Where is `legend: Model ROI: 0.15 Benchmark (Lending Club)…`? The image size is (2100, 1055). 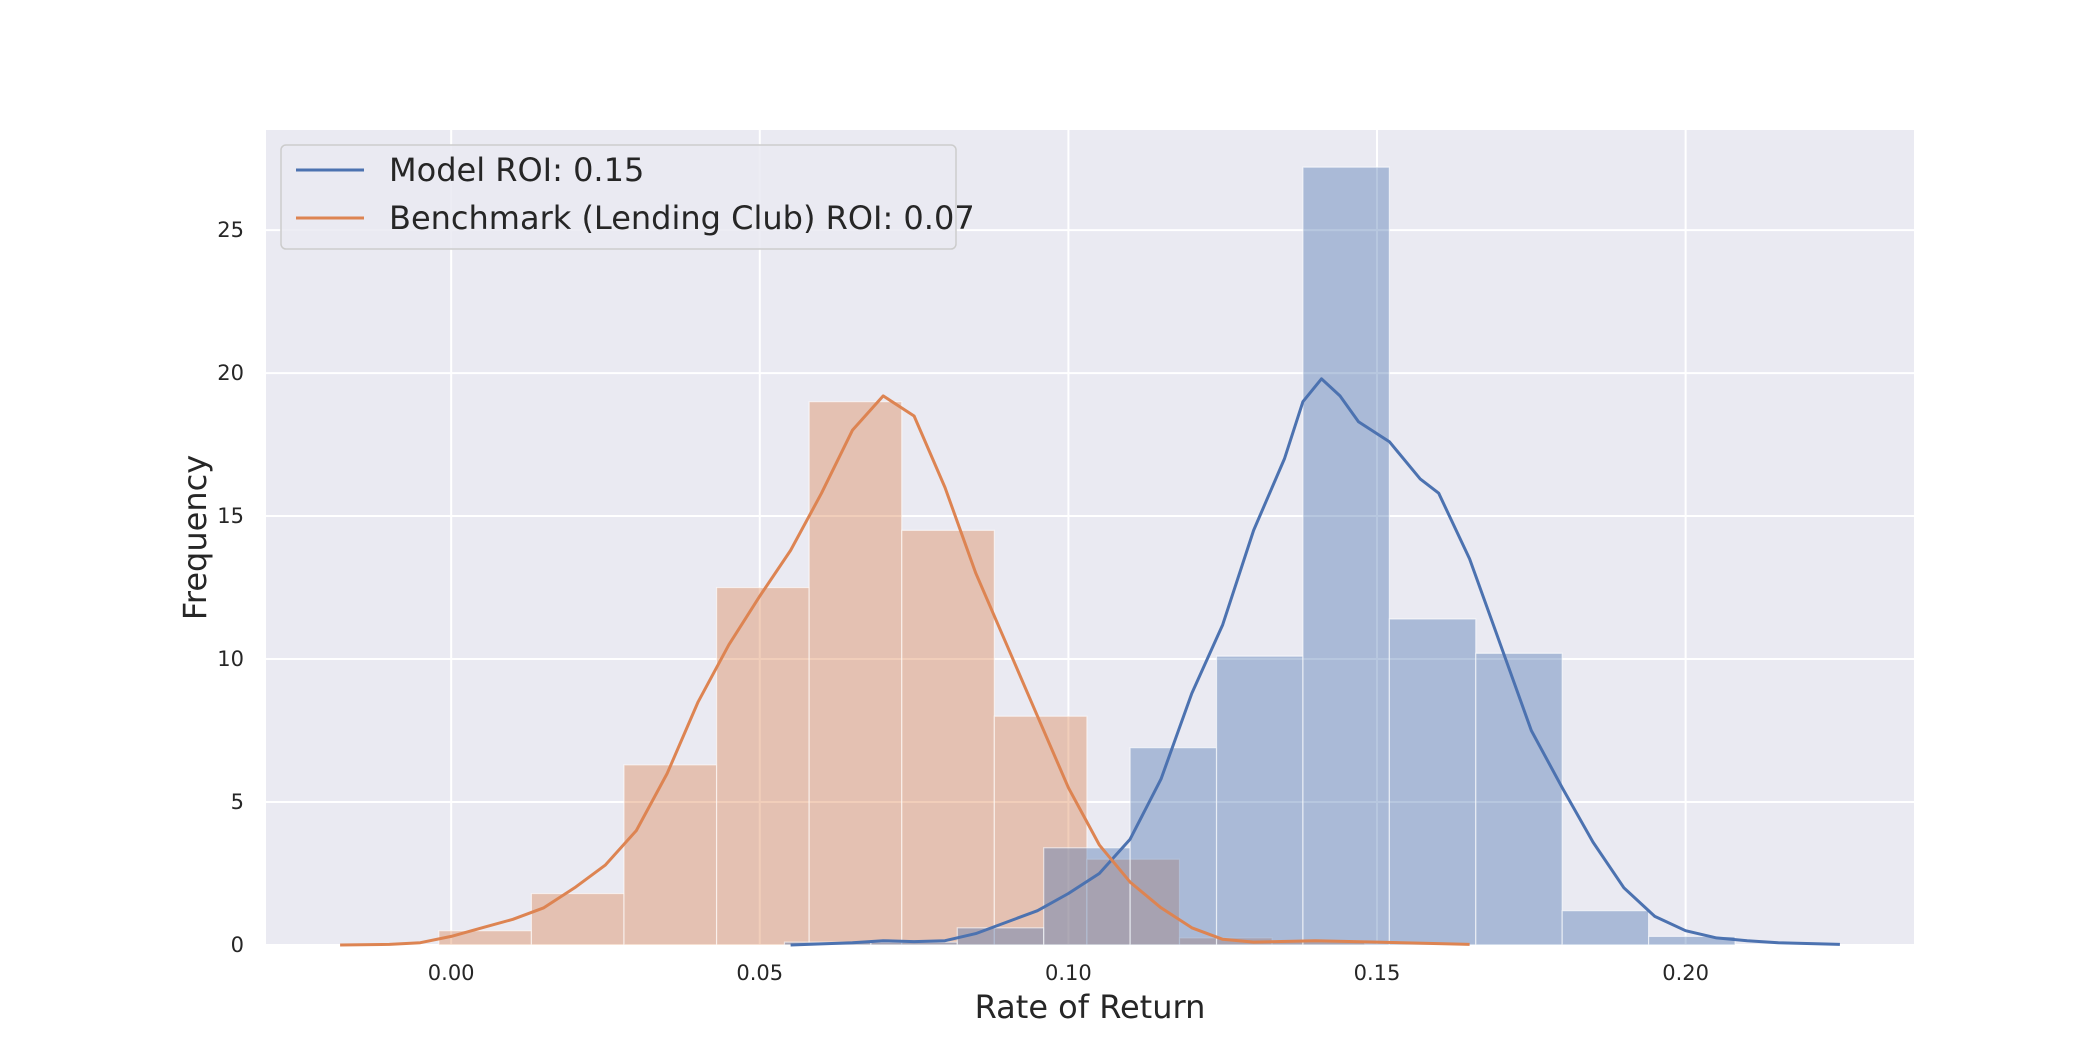 legend: Model ROI: 0.15 Benchmark (Lending Club)… is located at coordinates (627, 197).